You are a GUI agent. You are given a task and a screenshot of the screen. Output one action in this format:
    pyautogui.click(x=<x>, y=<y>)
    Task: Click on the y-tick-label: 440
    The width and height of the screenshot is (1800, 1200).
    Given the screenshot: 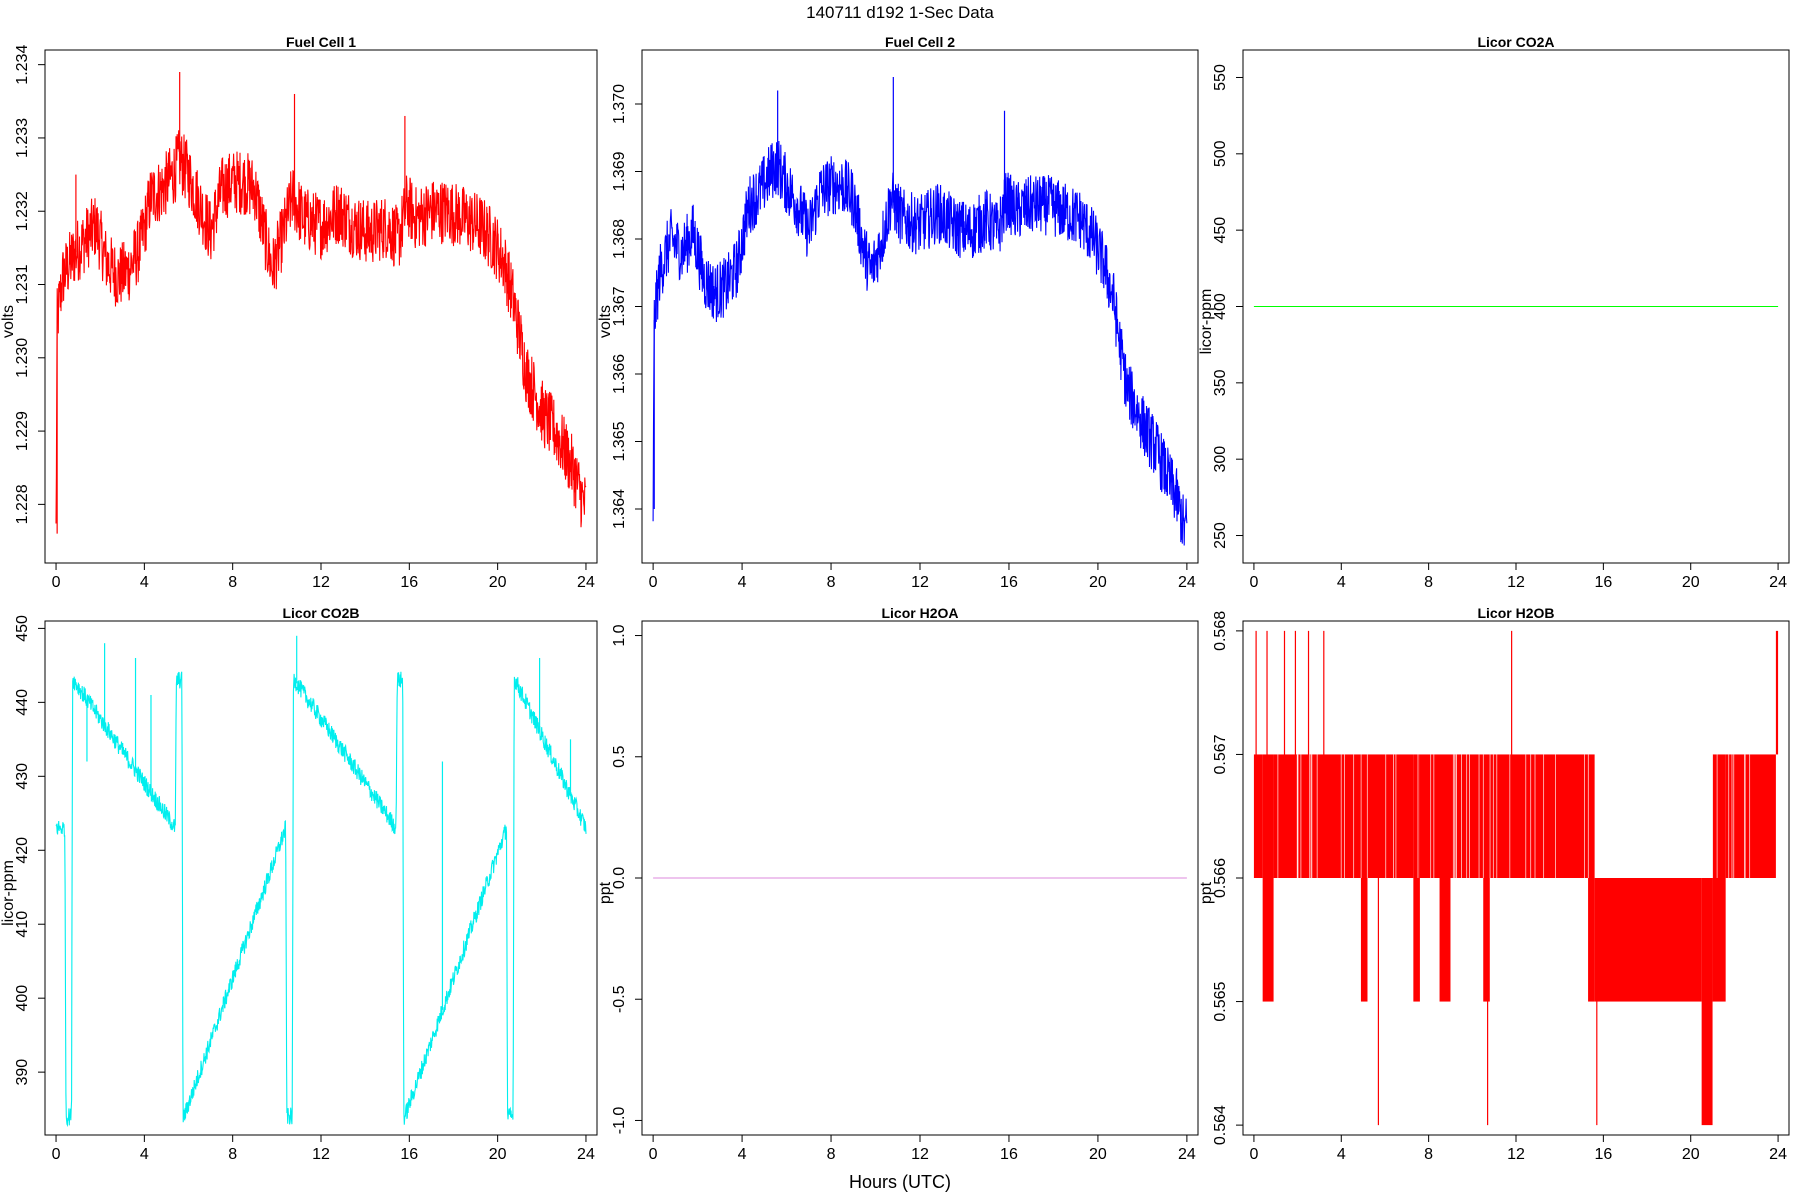 What is the action you would take?
    pyautogui.click(x=22, y=702)
    